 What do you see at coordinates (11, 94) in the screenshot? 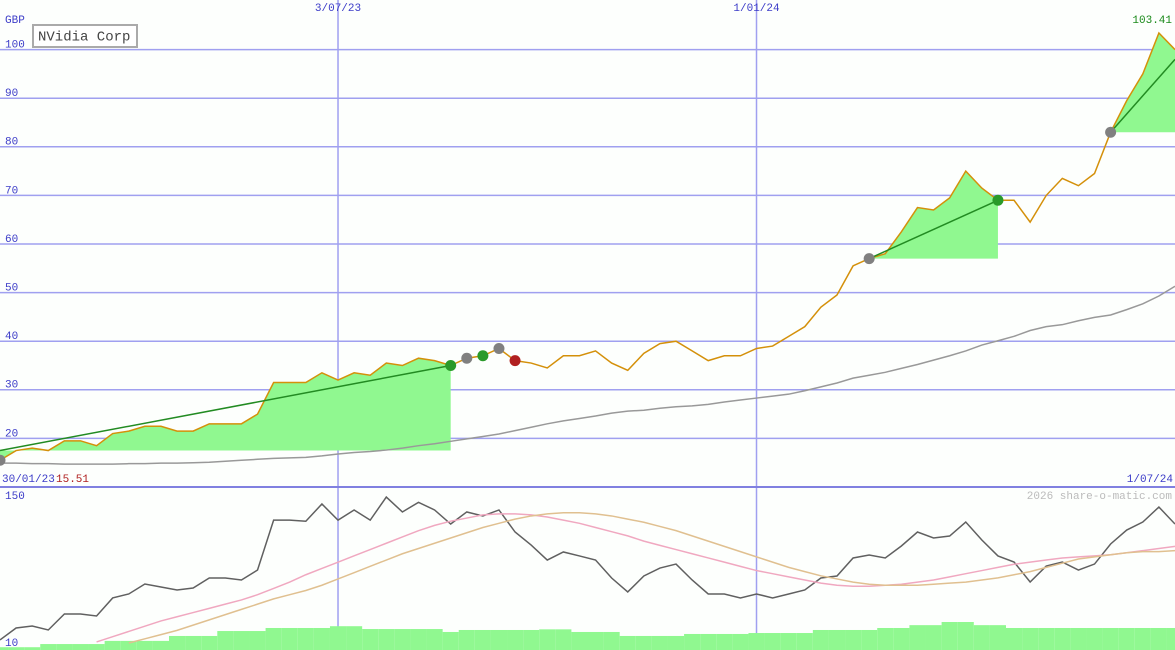
I see `y-tick-label: 90` at bounding box center [11, 94].